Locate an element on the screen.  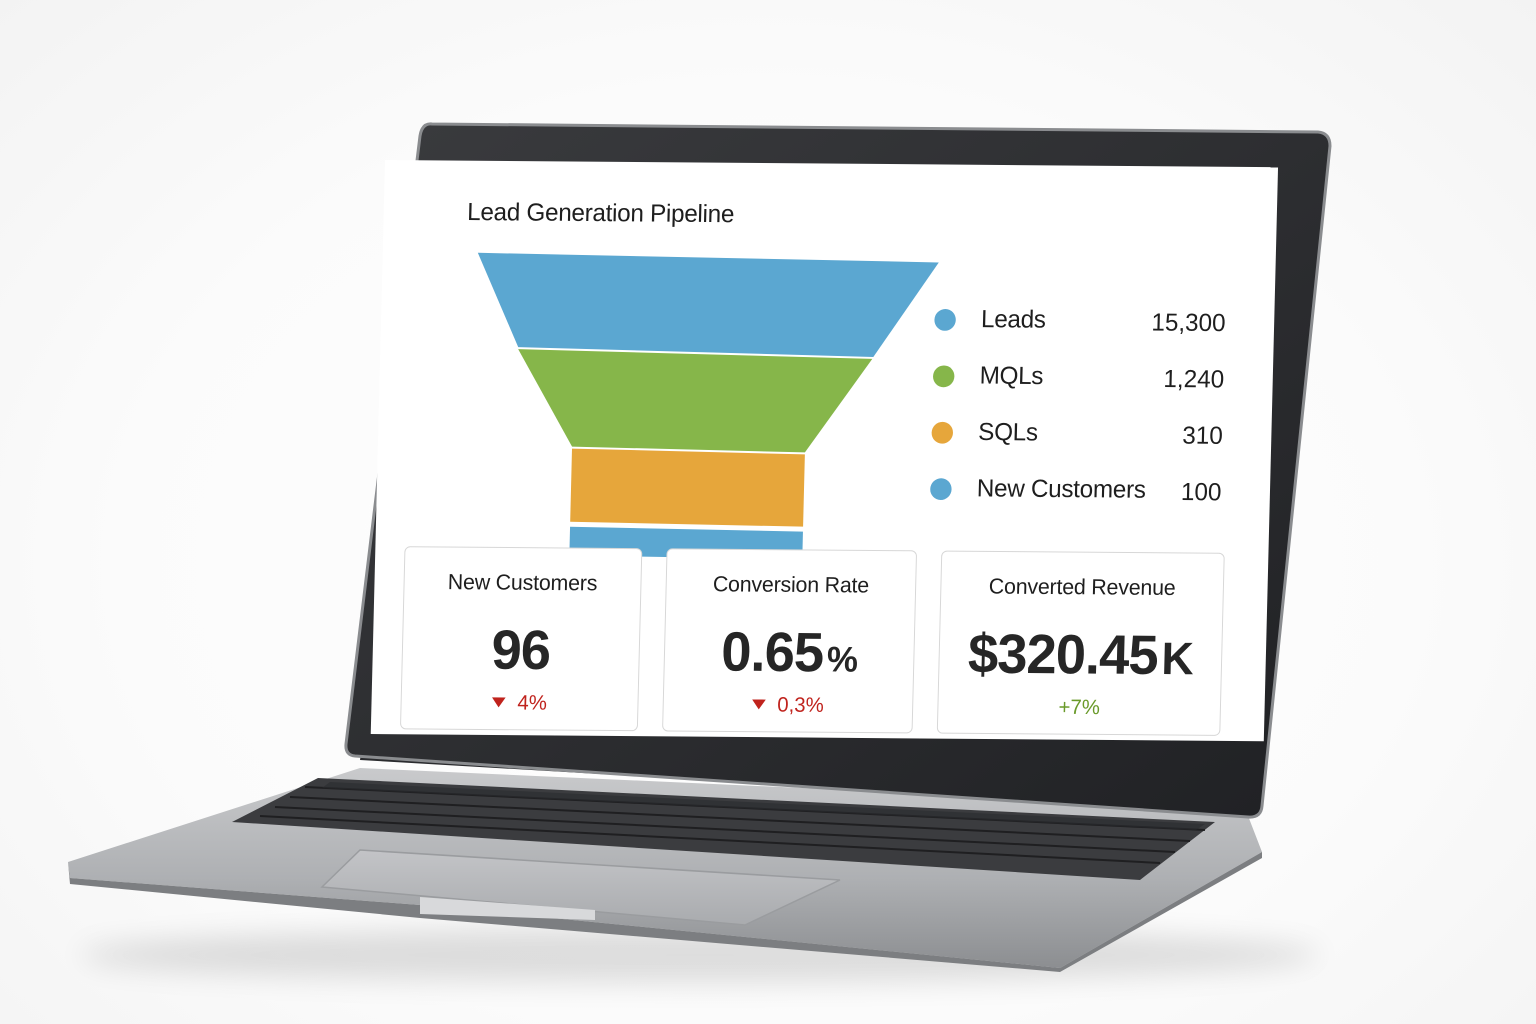
kpi-value-unit: % is located at coordinates (842, 659).